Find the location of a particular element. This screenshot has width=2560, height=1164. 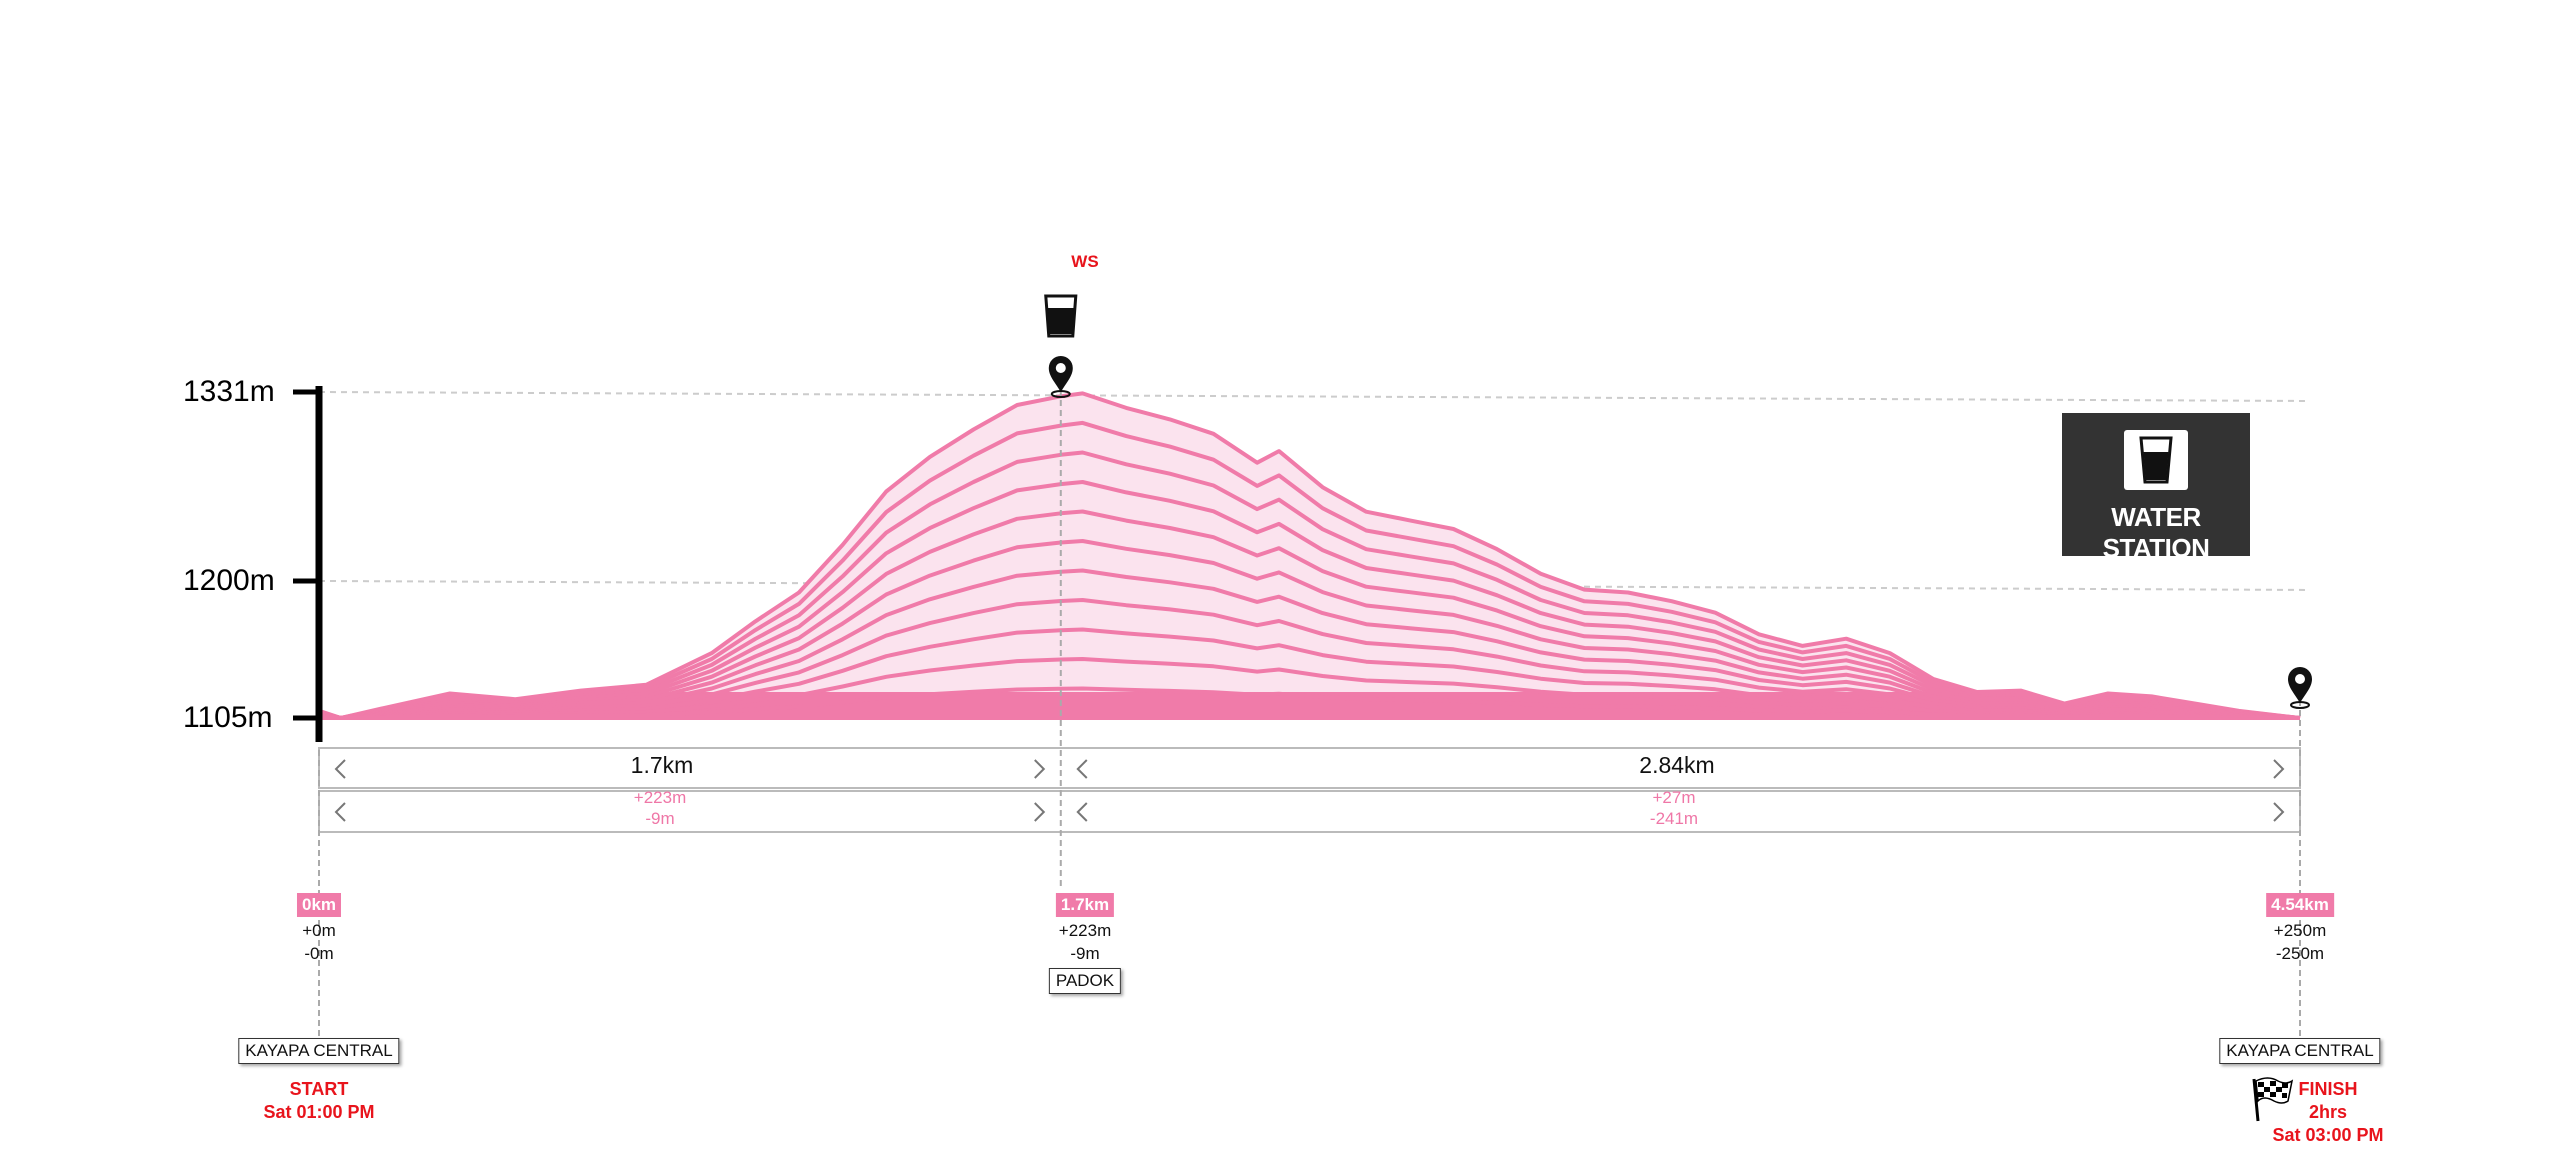

glass-outline is located at coordinates (1061, 316).